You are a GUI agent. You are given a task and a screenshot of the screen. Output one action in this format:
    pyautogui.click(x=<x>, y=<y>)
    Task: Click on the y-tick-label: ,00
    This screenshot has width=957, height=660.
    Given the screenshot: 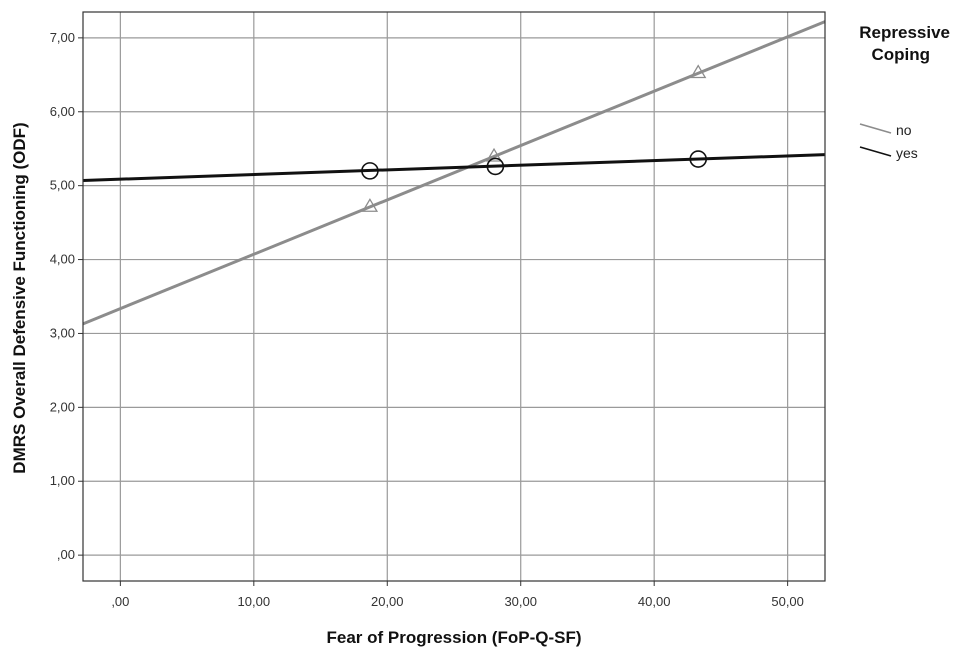 What is the action you would take?
    pyautogui.click(x=66, y=554)
    